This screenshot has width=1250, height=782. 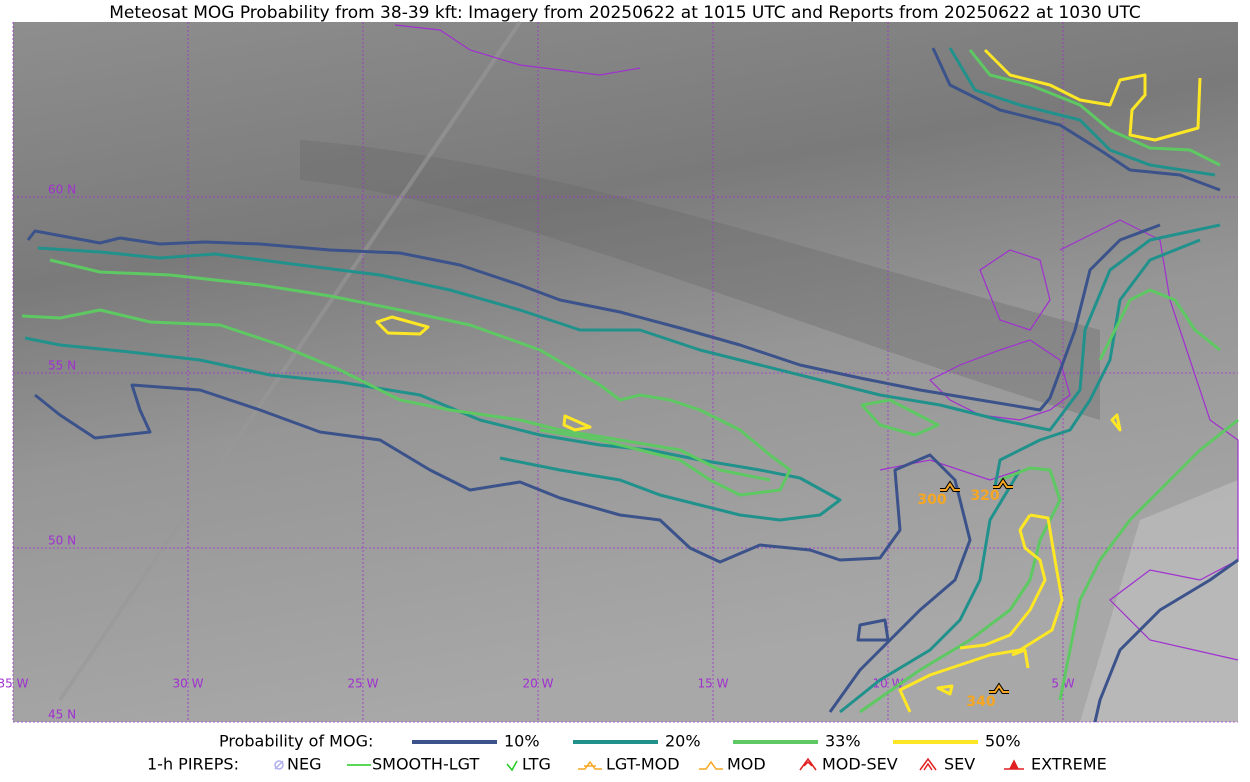 I want to click on pirep-label: 320, so click(x=984, y=496).